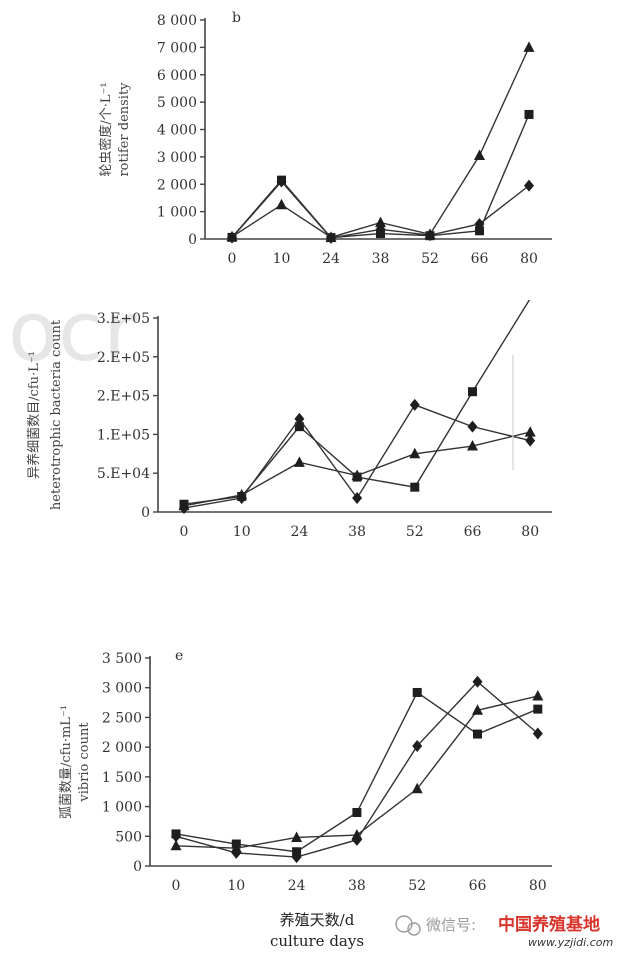  I want to click on y-tick-label: 3.E+05, so click(123, 319).